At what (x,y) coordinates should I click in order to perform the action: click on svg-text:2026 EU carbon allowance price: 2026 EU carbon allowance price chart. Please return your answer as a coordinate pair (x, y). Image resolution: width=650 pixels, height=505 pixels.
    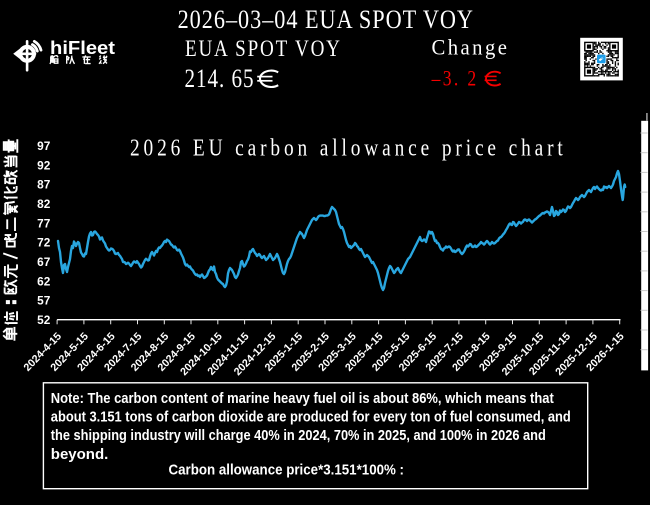
    Looking at the image, I should click on (346, 147).